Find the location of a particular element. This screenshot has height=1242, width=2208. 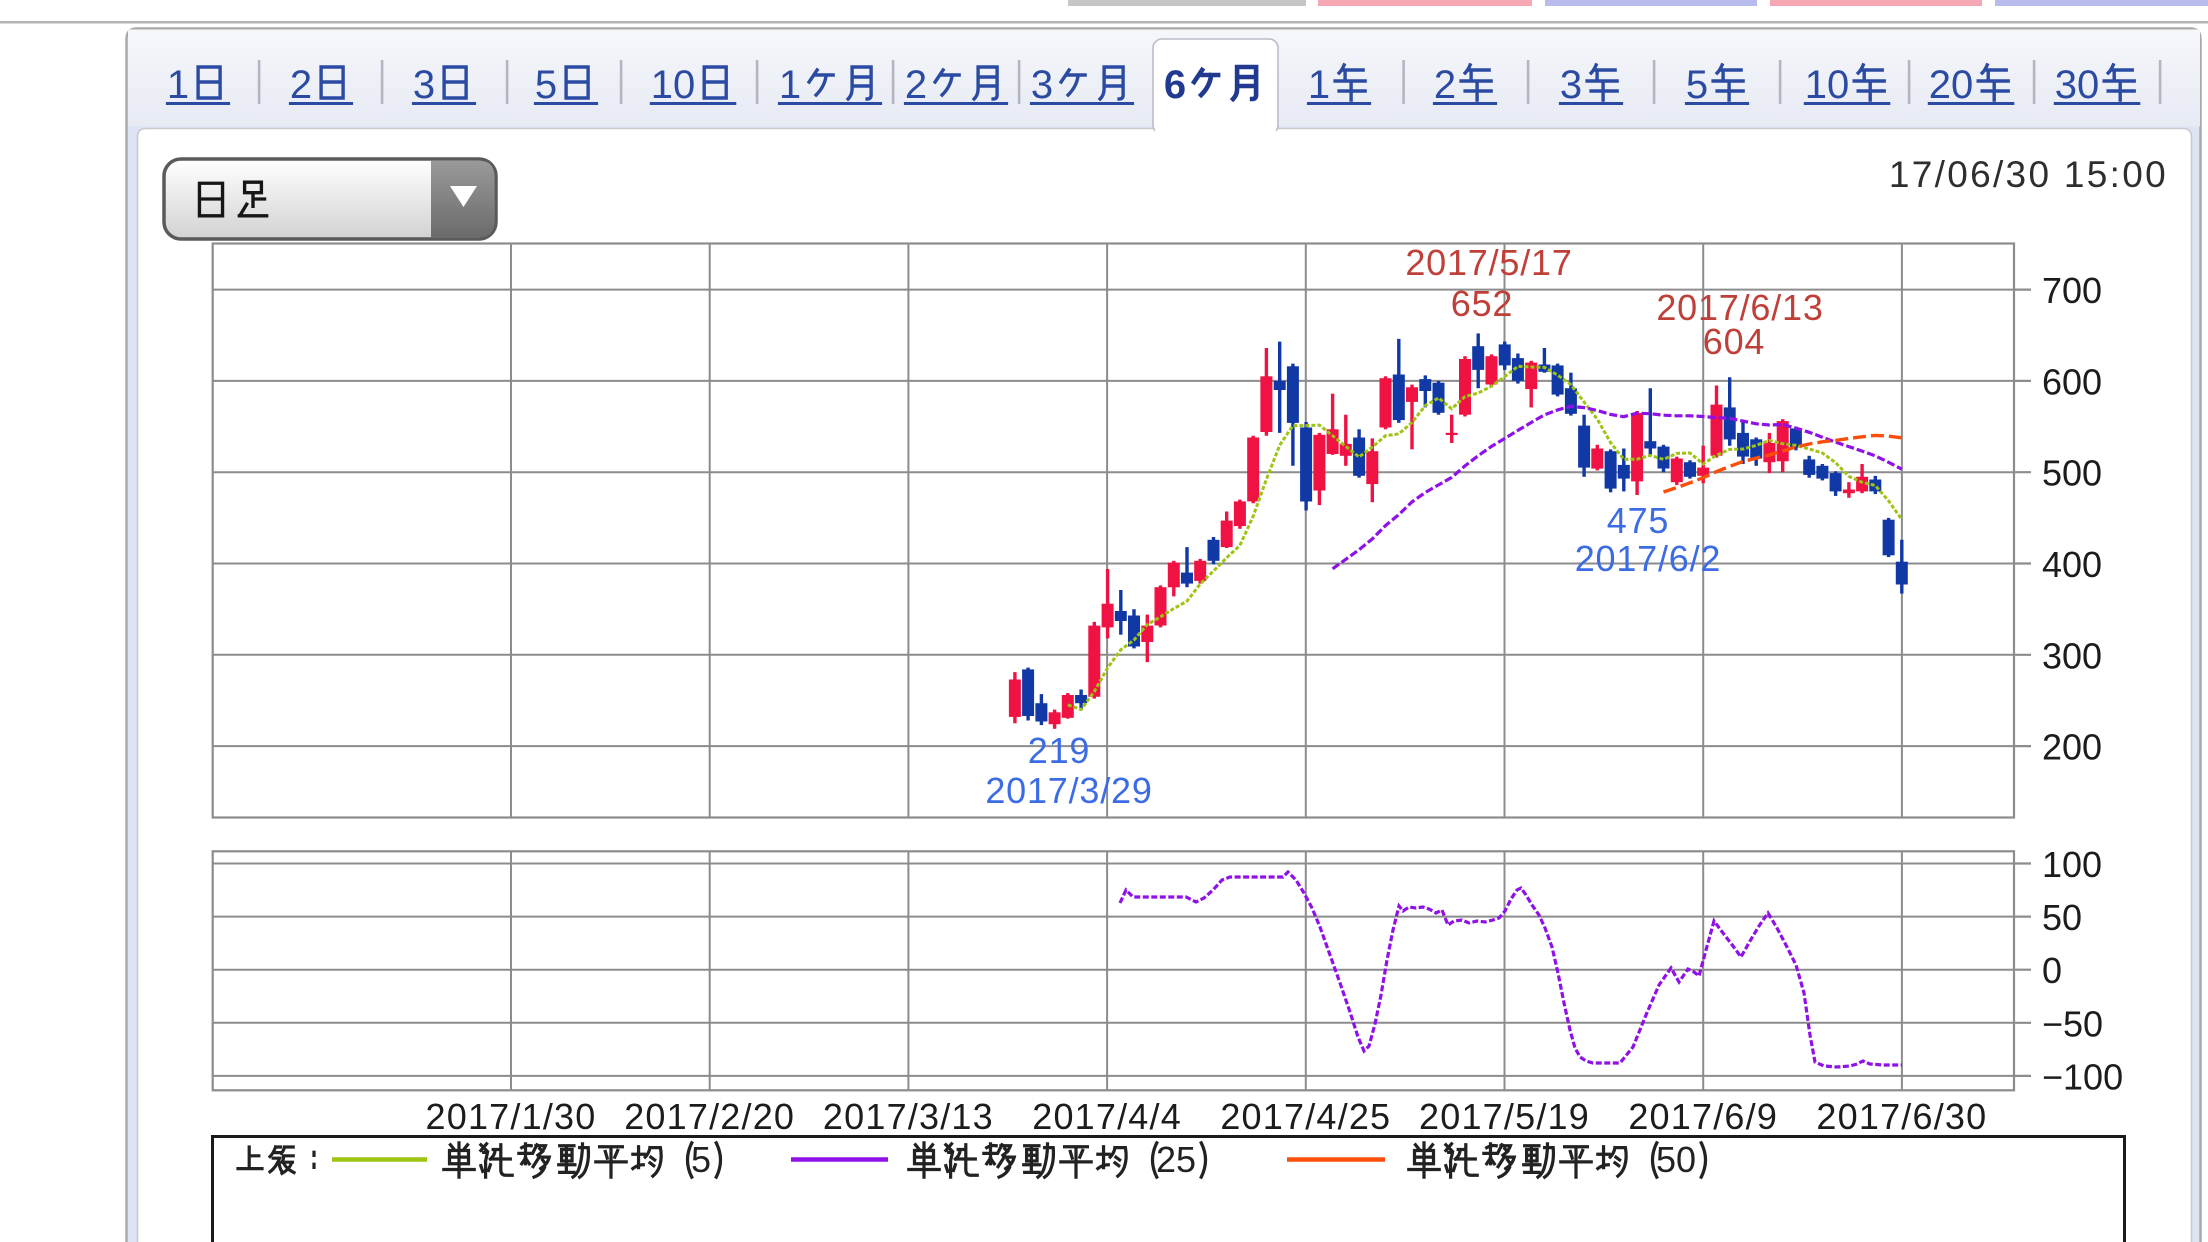

svg-text: 25 is located at coordinates (1176, 1159).